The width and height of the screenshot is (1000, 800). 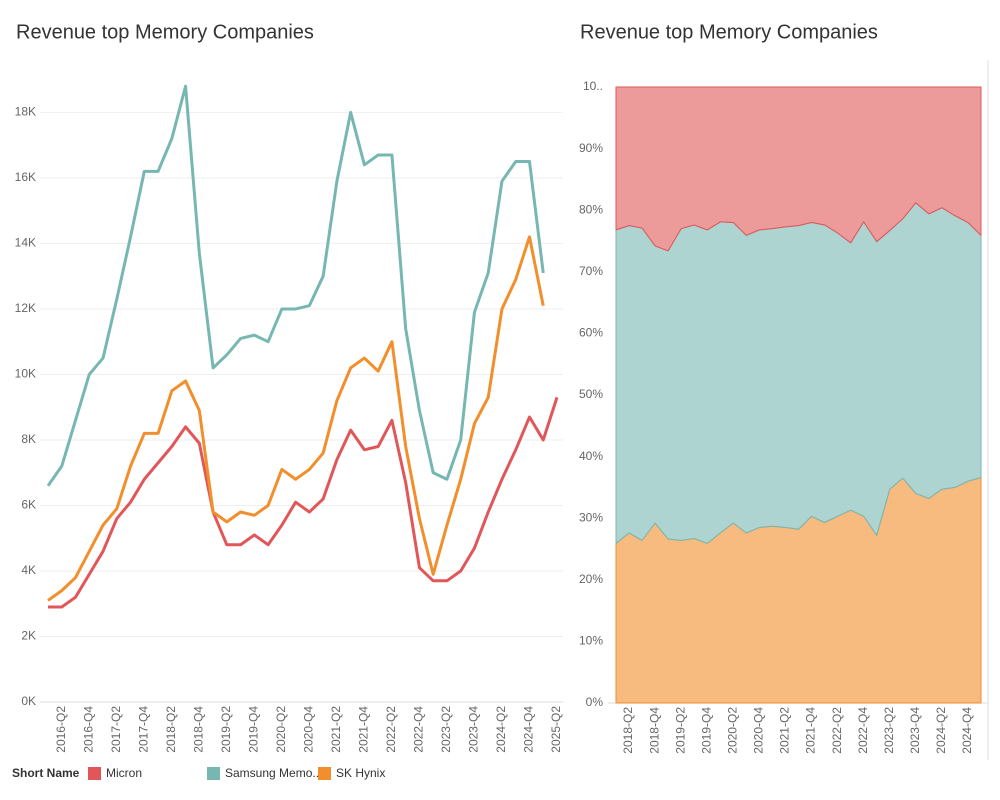 I want to click on legend-title: Short Name, so click(x=46, y=773).